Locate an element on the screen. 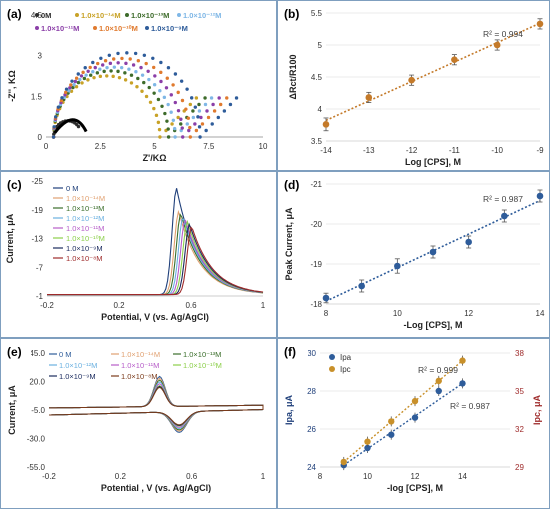 This screenshot has height=510, width=550. x-axis-label: Potential, V (vs. Ag/AgCl) is located at coordinates (155, 317).